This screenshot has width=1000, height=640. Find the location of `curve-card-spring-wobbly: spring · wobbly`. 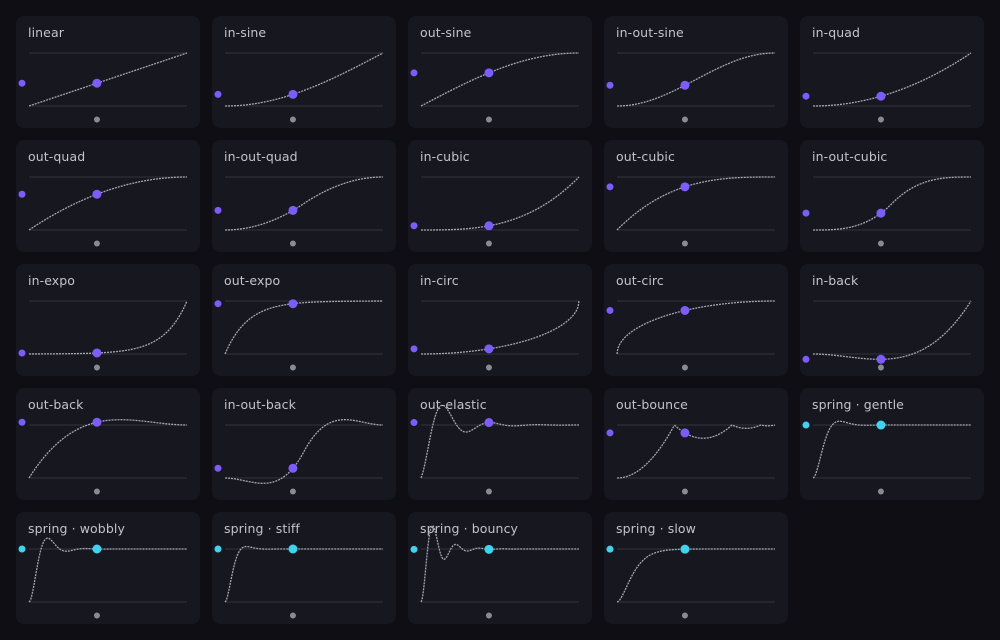

curve-card-spring-wobbly: spring · wobbly is located at coordinates (108, 568).